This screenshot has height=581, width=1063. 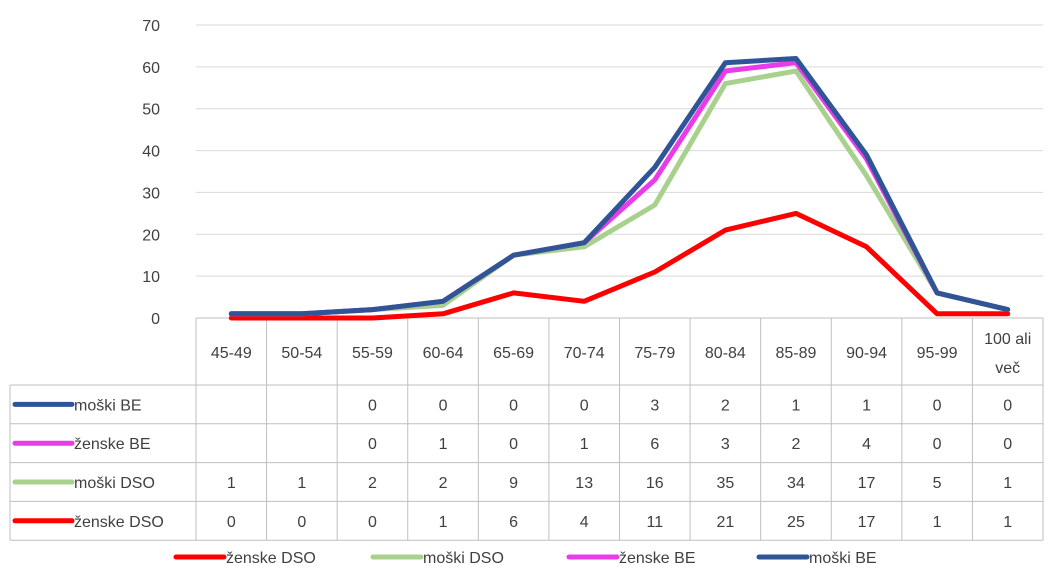 I want to click on table-cell: 9, so click(x=513, y=483).